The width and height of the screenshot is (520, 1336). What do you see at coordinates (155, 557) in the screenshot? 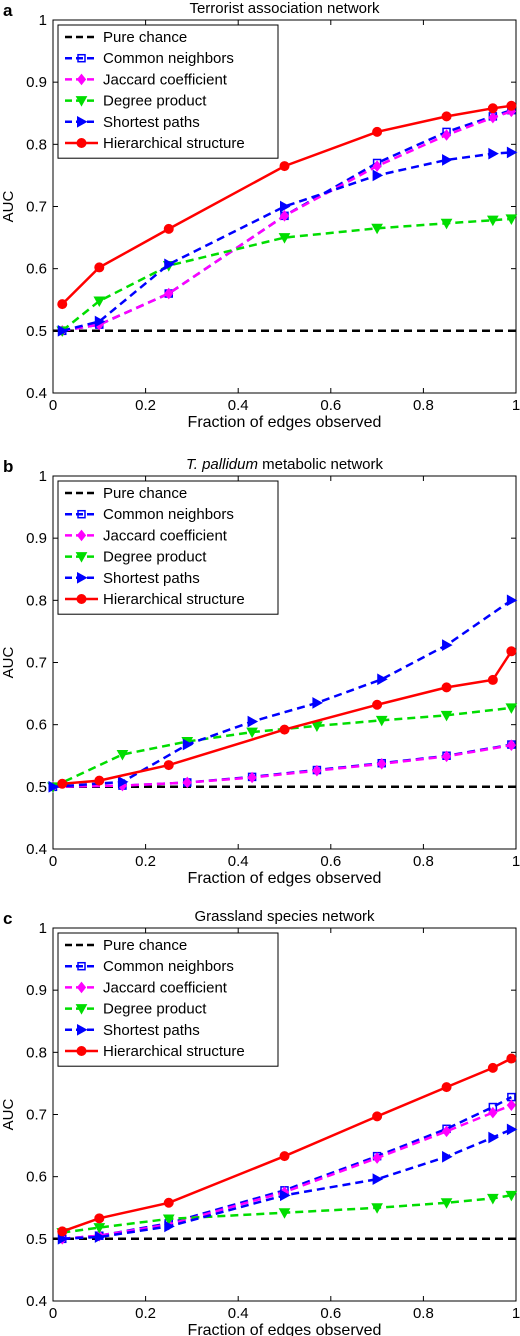
I see `legend-label-degree-product: Degree product` at bounding box center [155, 557].